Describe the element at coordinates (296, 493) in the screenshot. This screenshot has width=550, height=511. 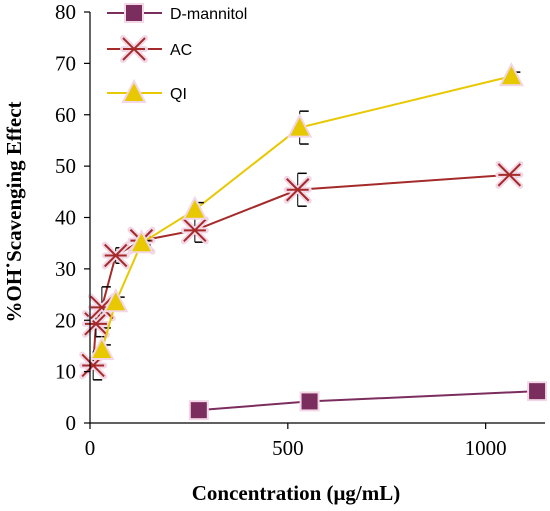
I see `x-axis-title: Concentration (μg/mL)` at that location.